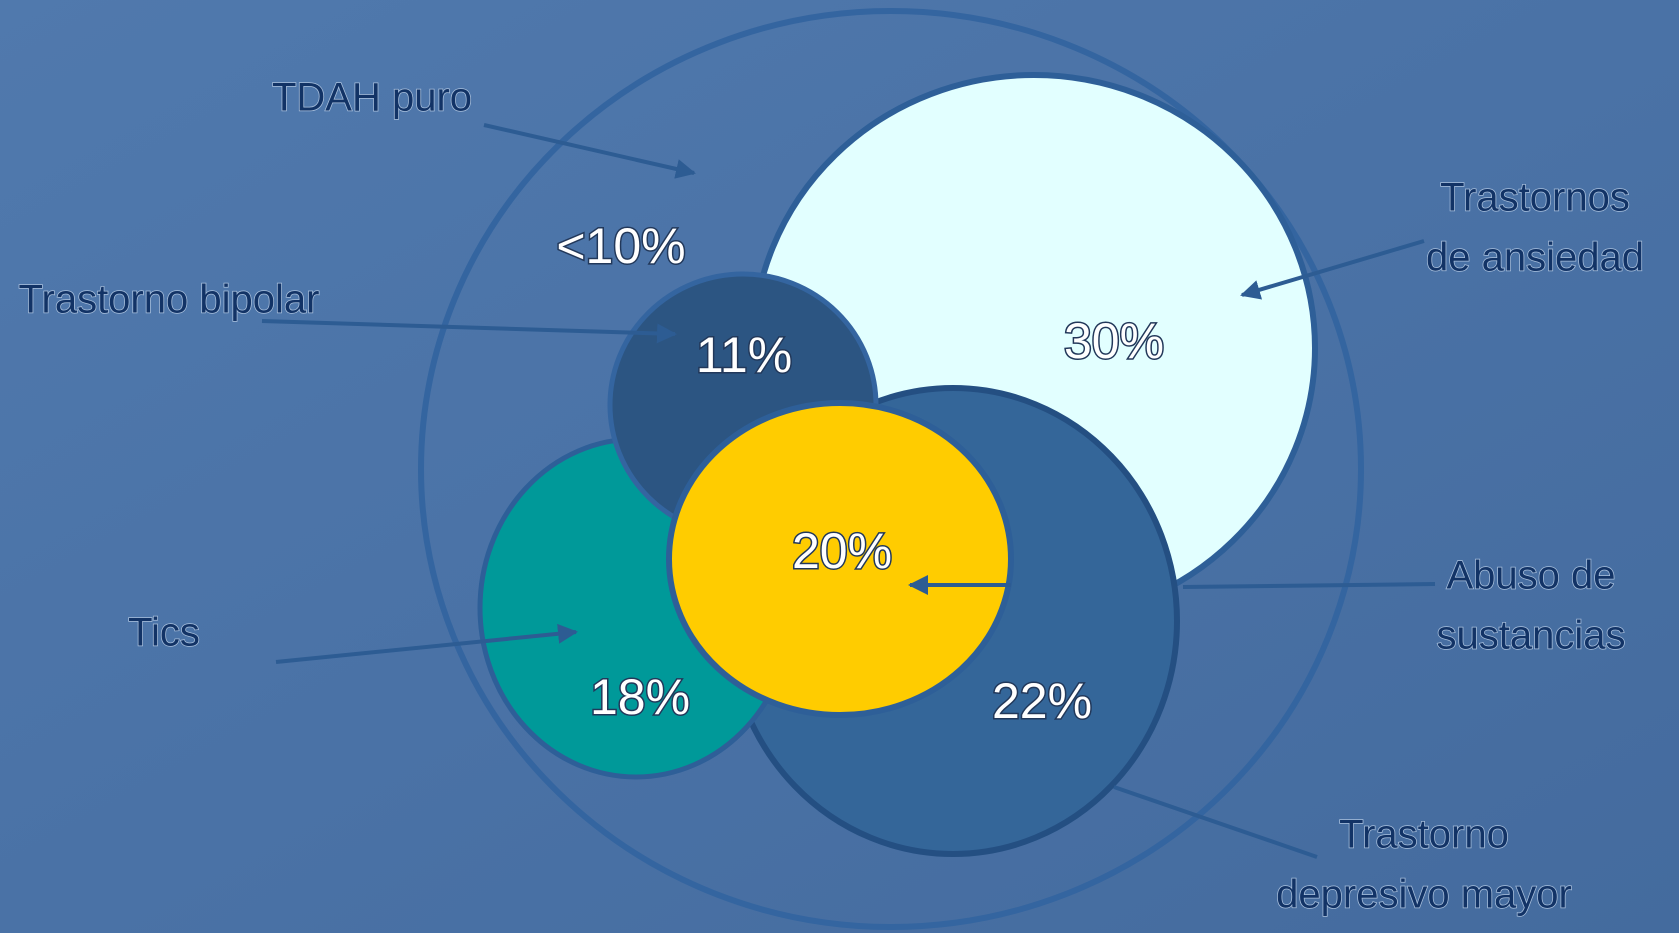  Describe the element at coordinates (640, 697) in the screenshot. I see `node-value: 18%` at that location.